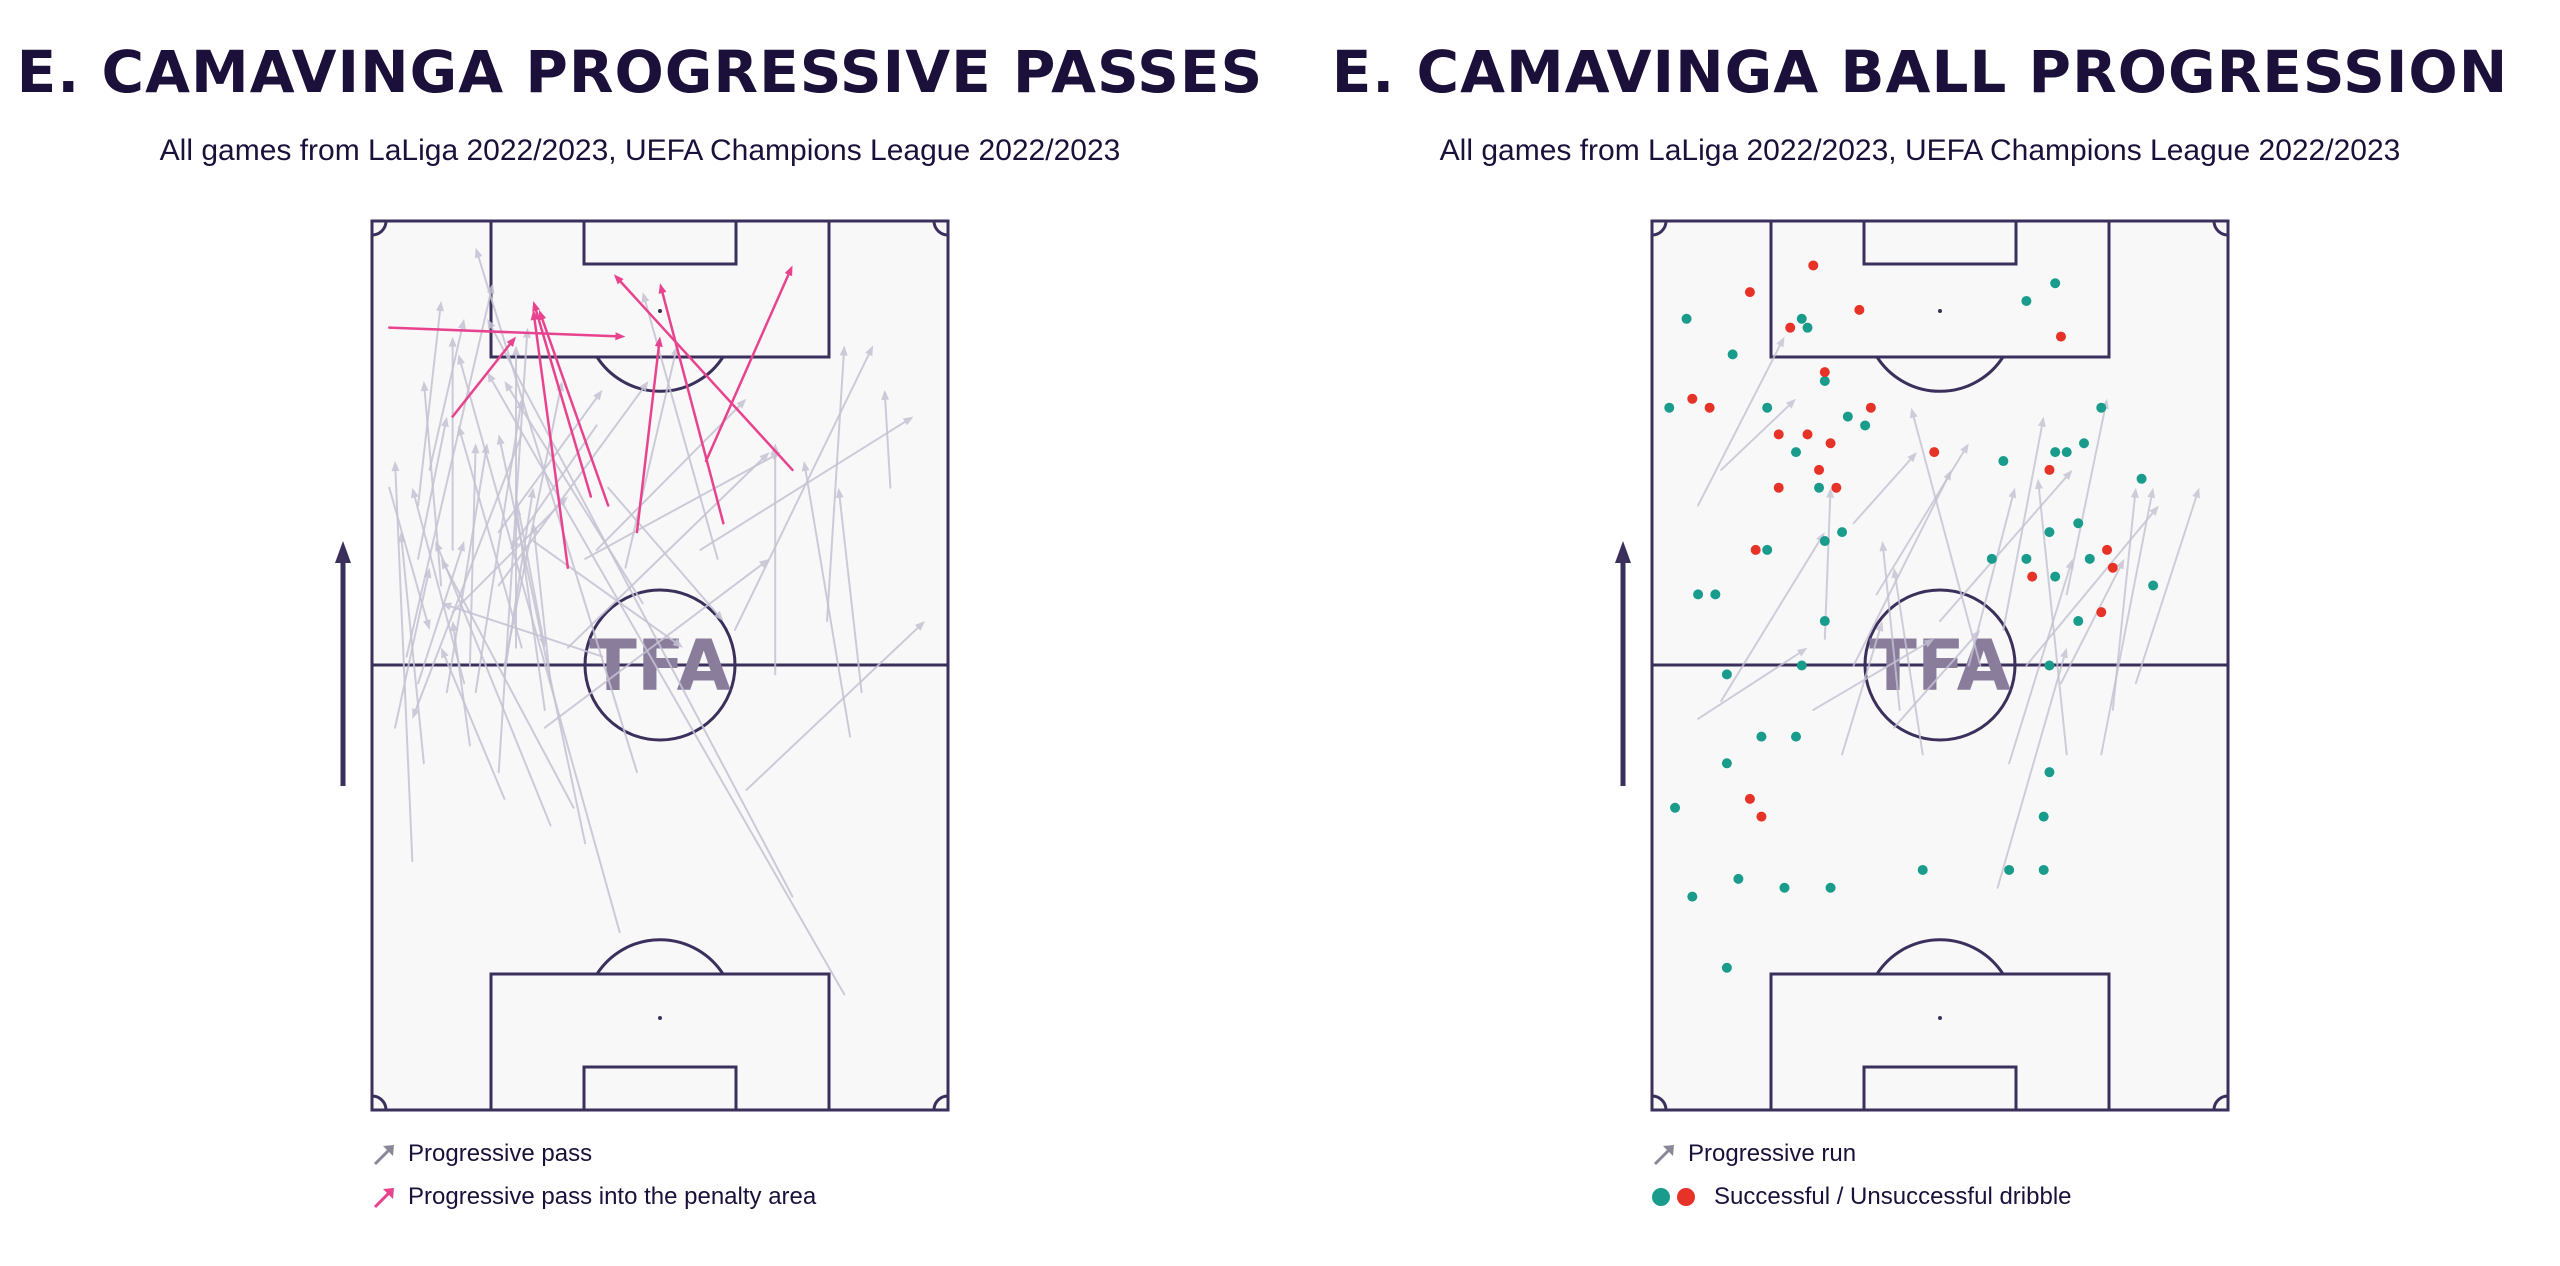 This screenshot has height=1266, width=2560. What do you see at coordinates (1893, 1196) in the screenshot?
I see `legend-label: Successful / Unsuccessful dribble` at bounding box center [1893, 1196].